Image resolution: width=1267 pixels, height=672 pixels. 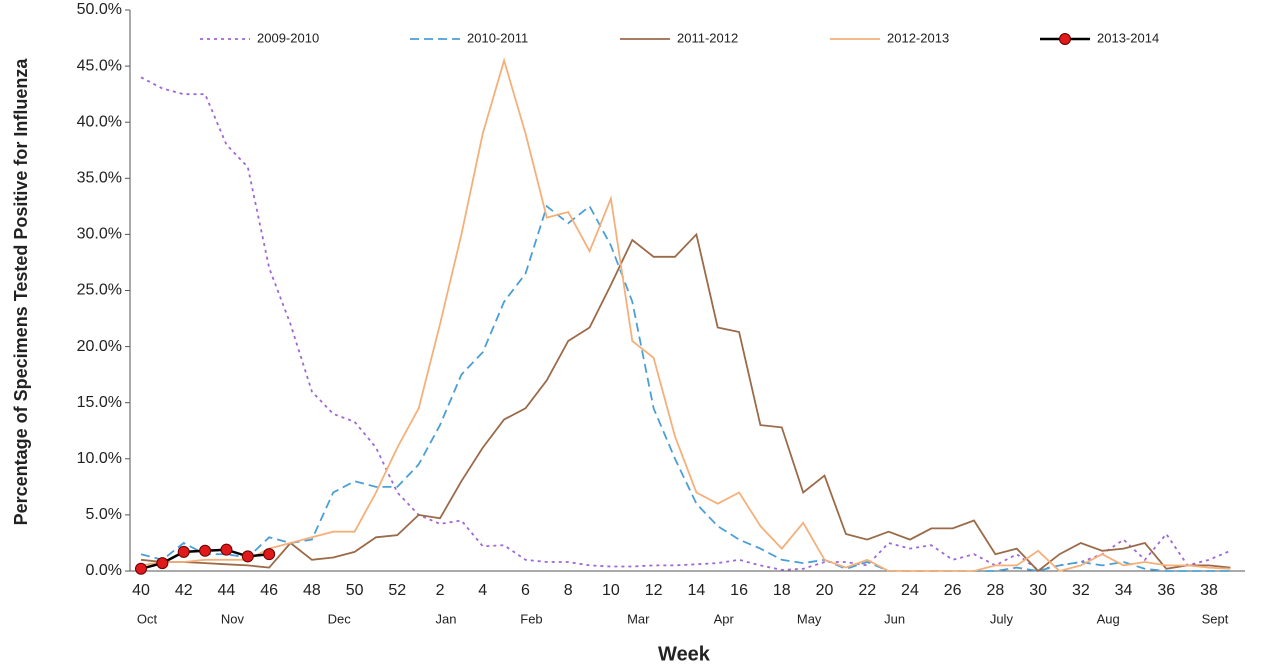 What do you see at coordinates (684, 654) in the screenshot?
I see `x-axis-title: Week` at bounding box center [684, 654].